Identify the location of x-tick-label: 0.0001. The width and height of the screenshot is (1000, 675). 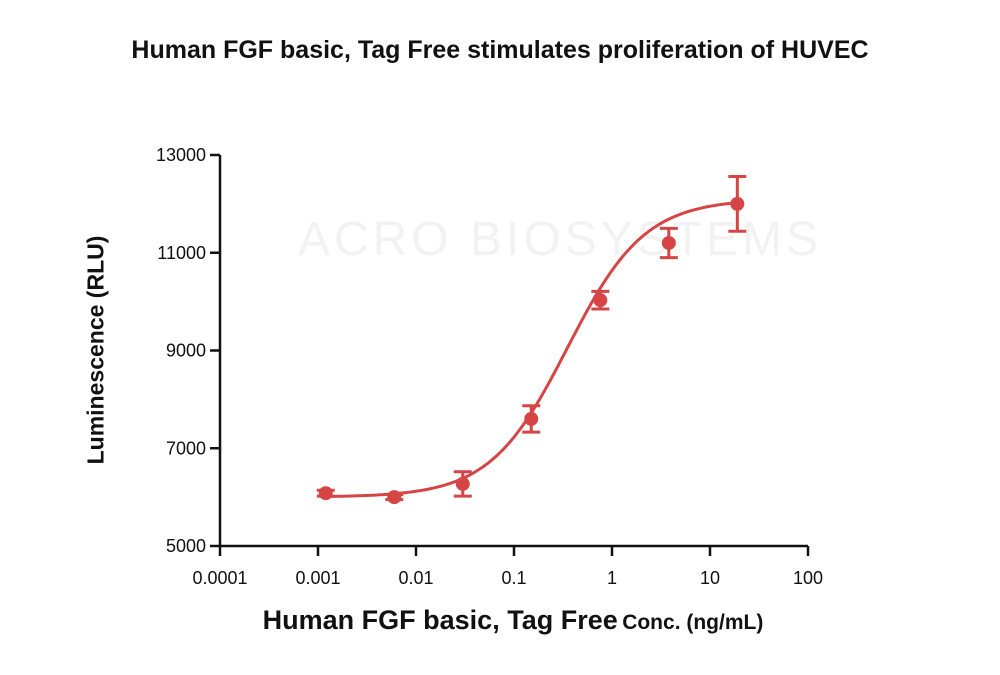
(219, 578).